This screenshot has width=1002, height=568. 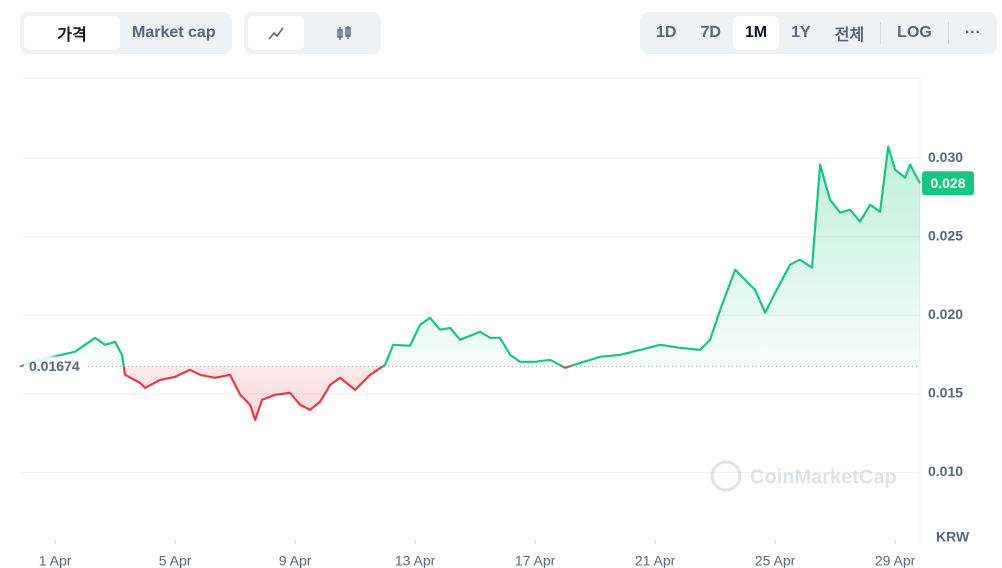 I want to click on range-group: 1D 7D 1M 1Y 전체 LOG ···, so click(x=818, y=33).